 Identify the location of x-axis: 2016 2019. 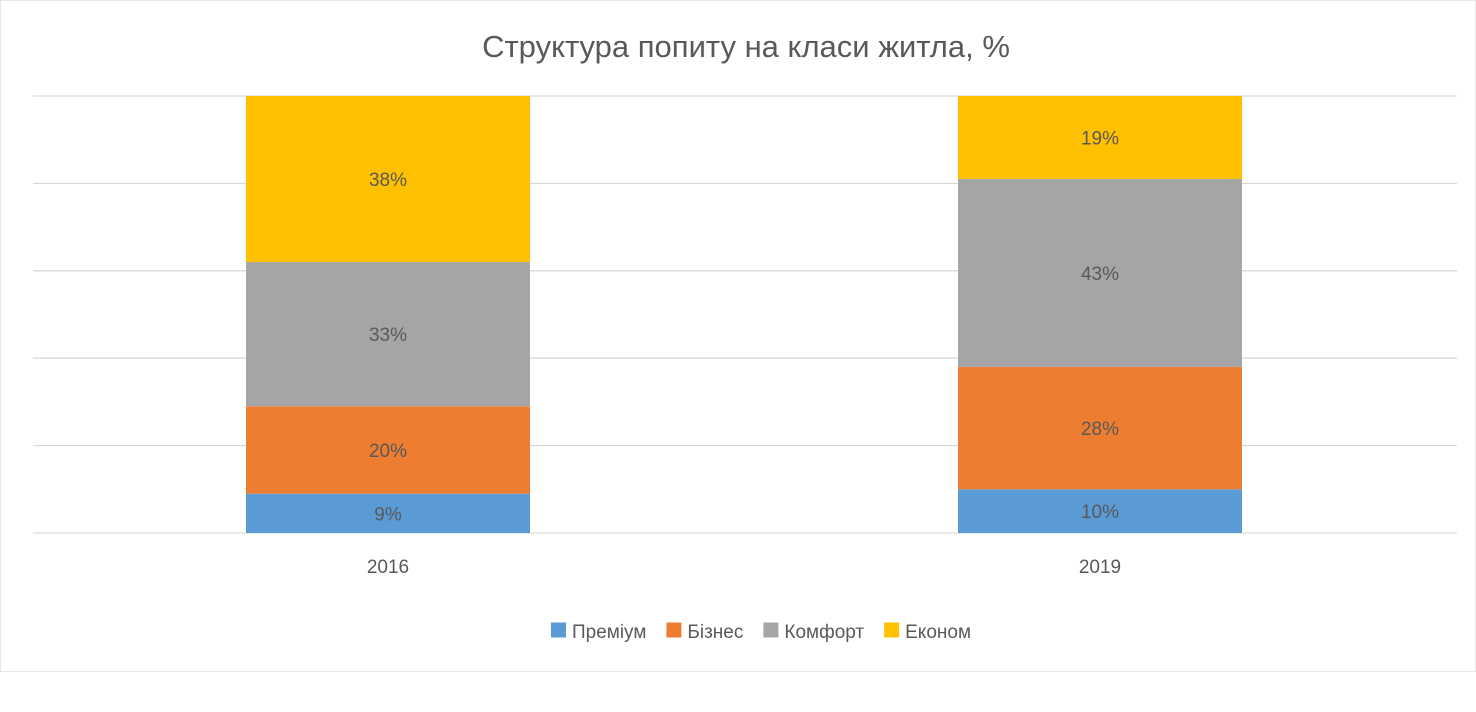
(744, 567).